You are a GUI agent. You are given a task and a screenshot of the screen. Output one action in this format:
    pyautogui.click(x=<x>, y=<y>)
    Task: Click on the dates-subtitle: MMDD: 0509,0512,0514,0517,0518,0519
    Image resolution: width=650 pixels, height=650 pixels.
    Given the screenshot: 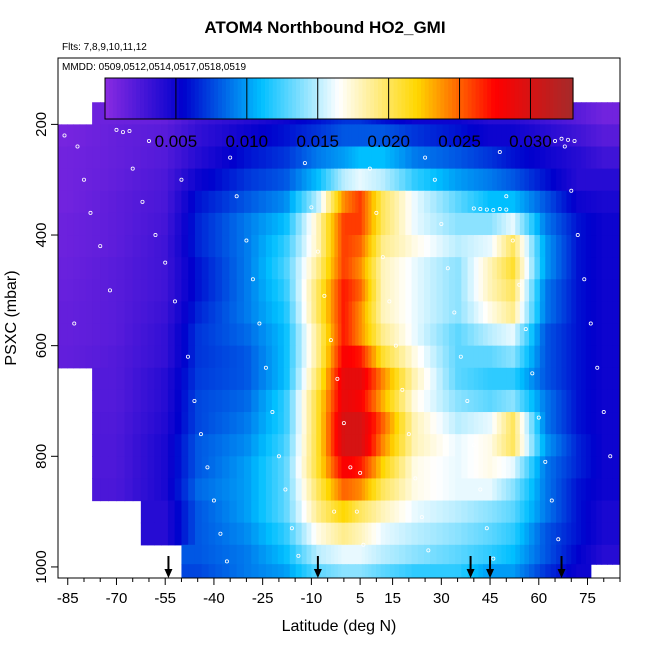 What is the action you would take?
    pyautogui.click(x=154, y=67)
    